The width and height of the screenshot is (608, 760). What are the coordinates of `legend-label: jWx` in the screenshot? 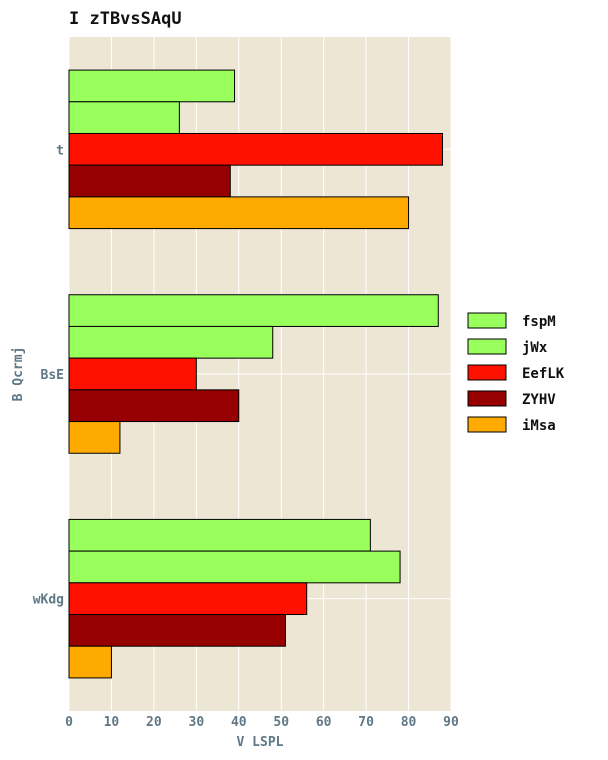 It's located at (535, 348).